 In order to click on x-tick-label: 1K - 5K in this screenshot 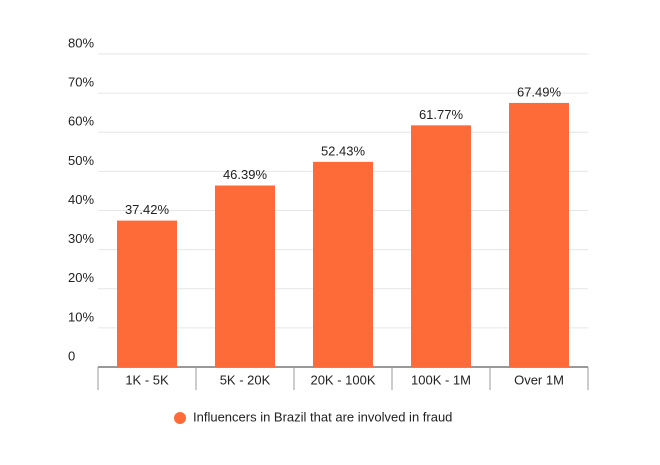, I will do `click(147, 379)`.